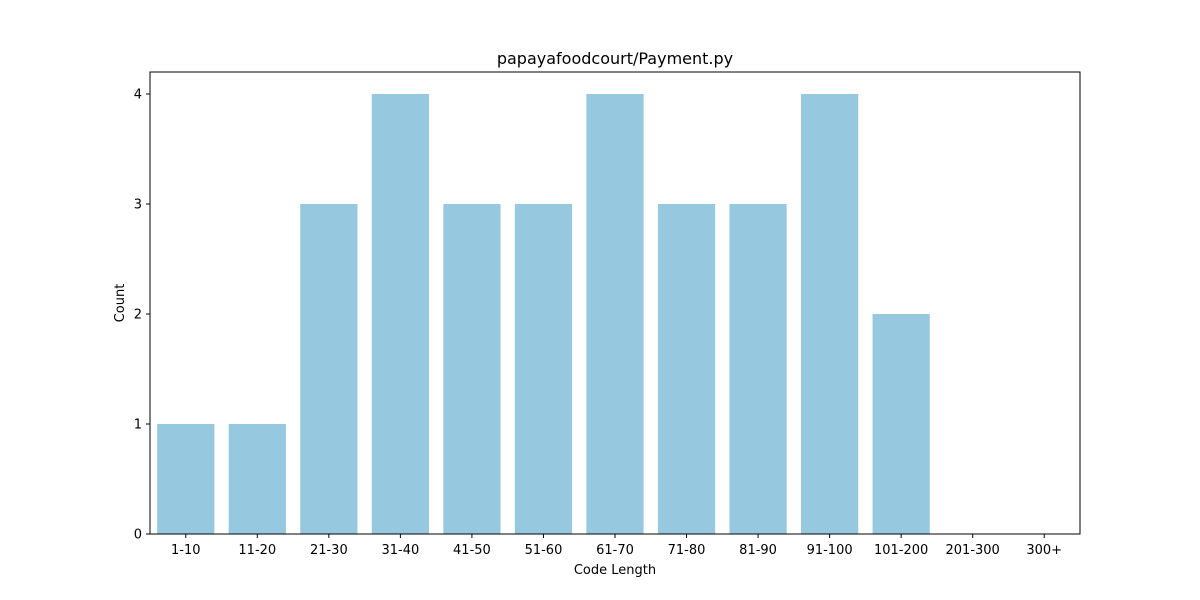 This screenshot has width=1200, height=600. What do you see at coordinates (186, 550) in the screenshot?
I see `x-tick-label: 1-10` at bounding box center [186, 550].